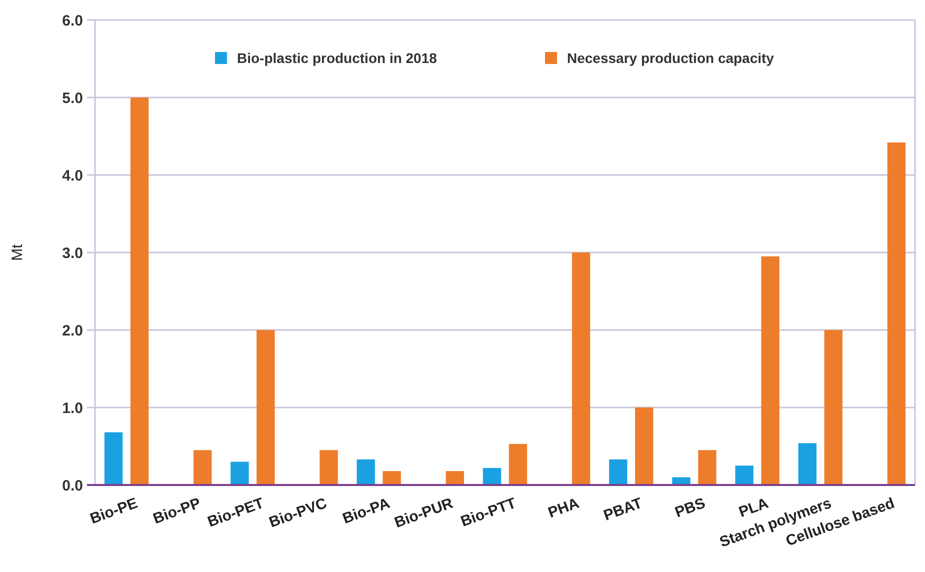 This screenshot has width=925, height=572. What do you see at coordinates (753, 508) in the screenshot?
I see `x-tick-label: PLA` at bounding box center [753, 508].